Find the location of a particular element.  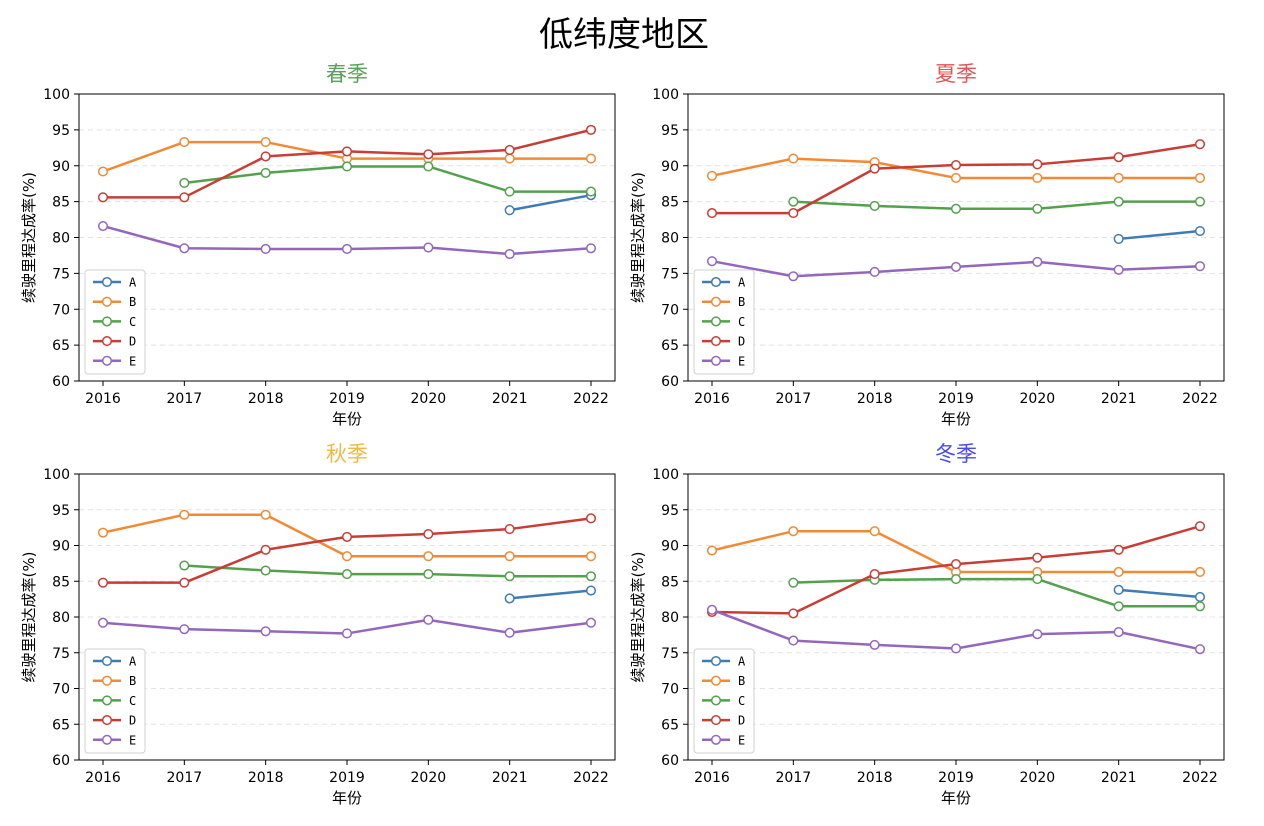

legend-label-D: D is located at coordinates (741, 721).